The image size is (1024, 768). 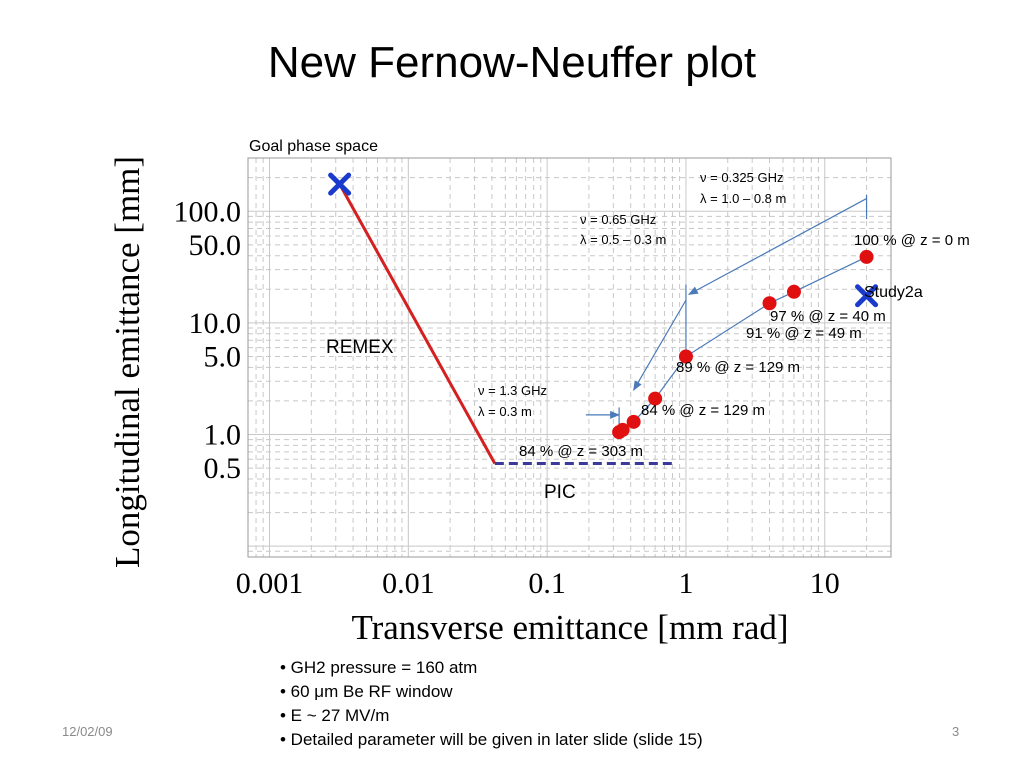 What do you see at coordinates (512, 390) in the screenshot?
I see `freq-13-label: ν = 1.3 GHz` at bounding box center [512, 390].